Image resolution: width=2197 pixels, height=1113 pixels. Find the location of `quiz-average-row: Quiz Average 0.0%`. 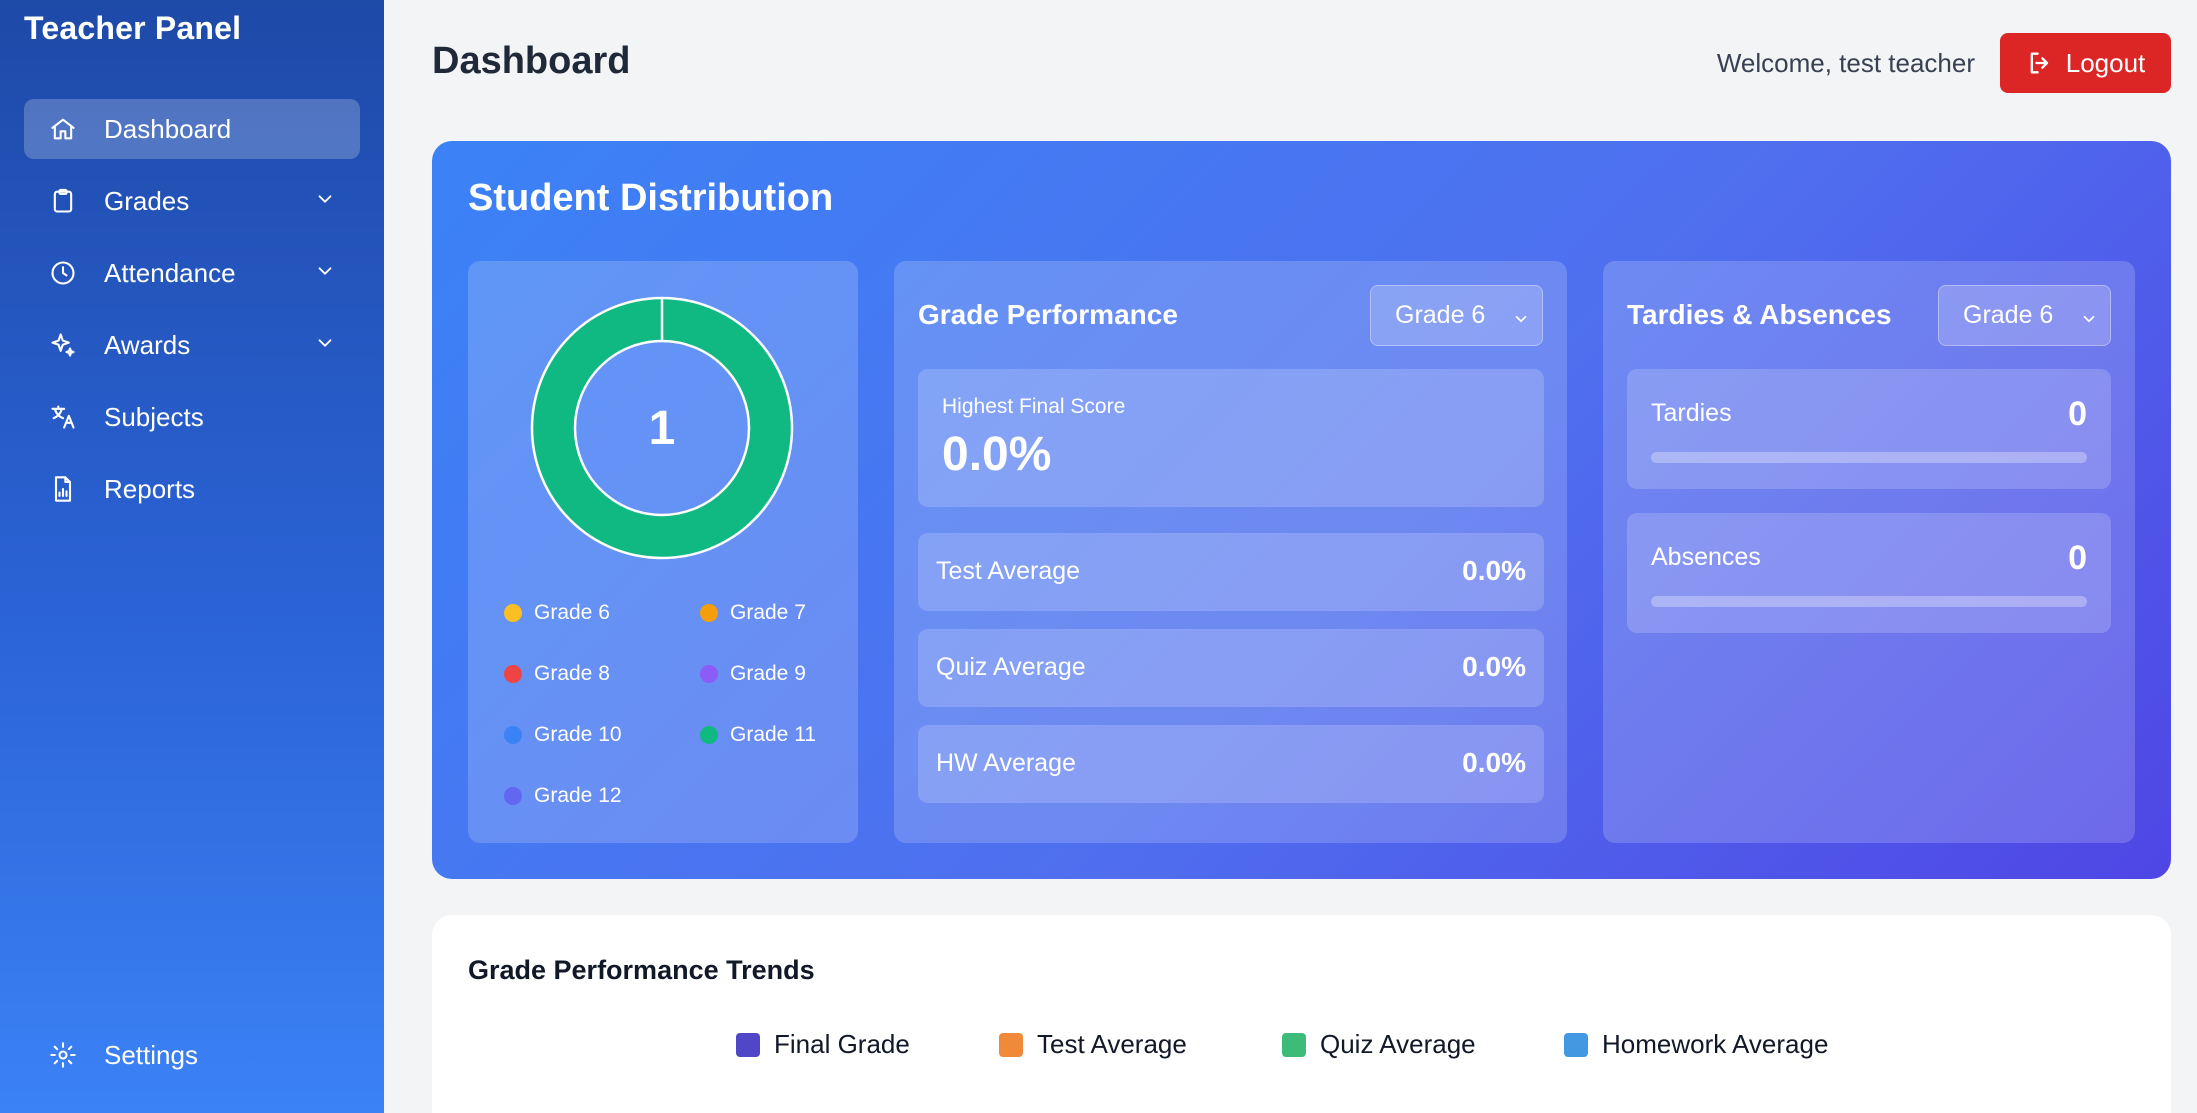

quiz-average-row: Quiz Average 0.0% is located at coordinates (1231, 668).